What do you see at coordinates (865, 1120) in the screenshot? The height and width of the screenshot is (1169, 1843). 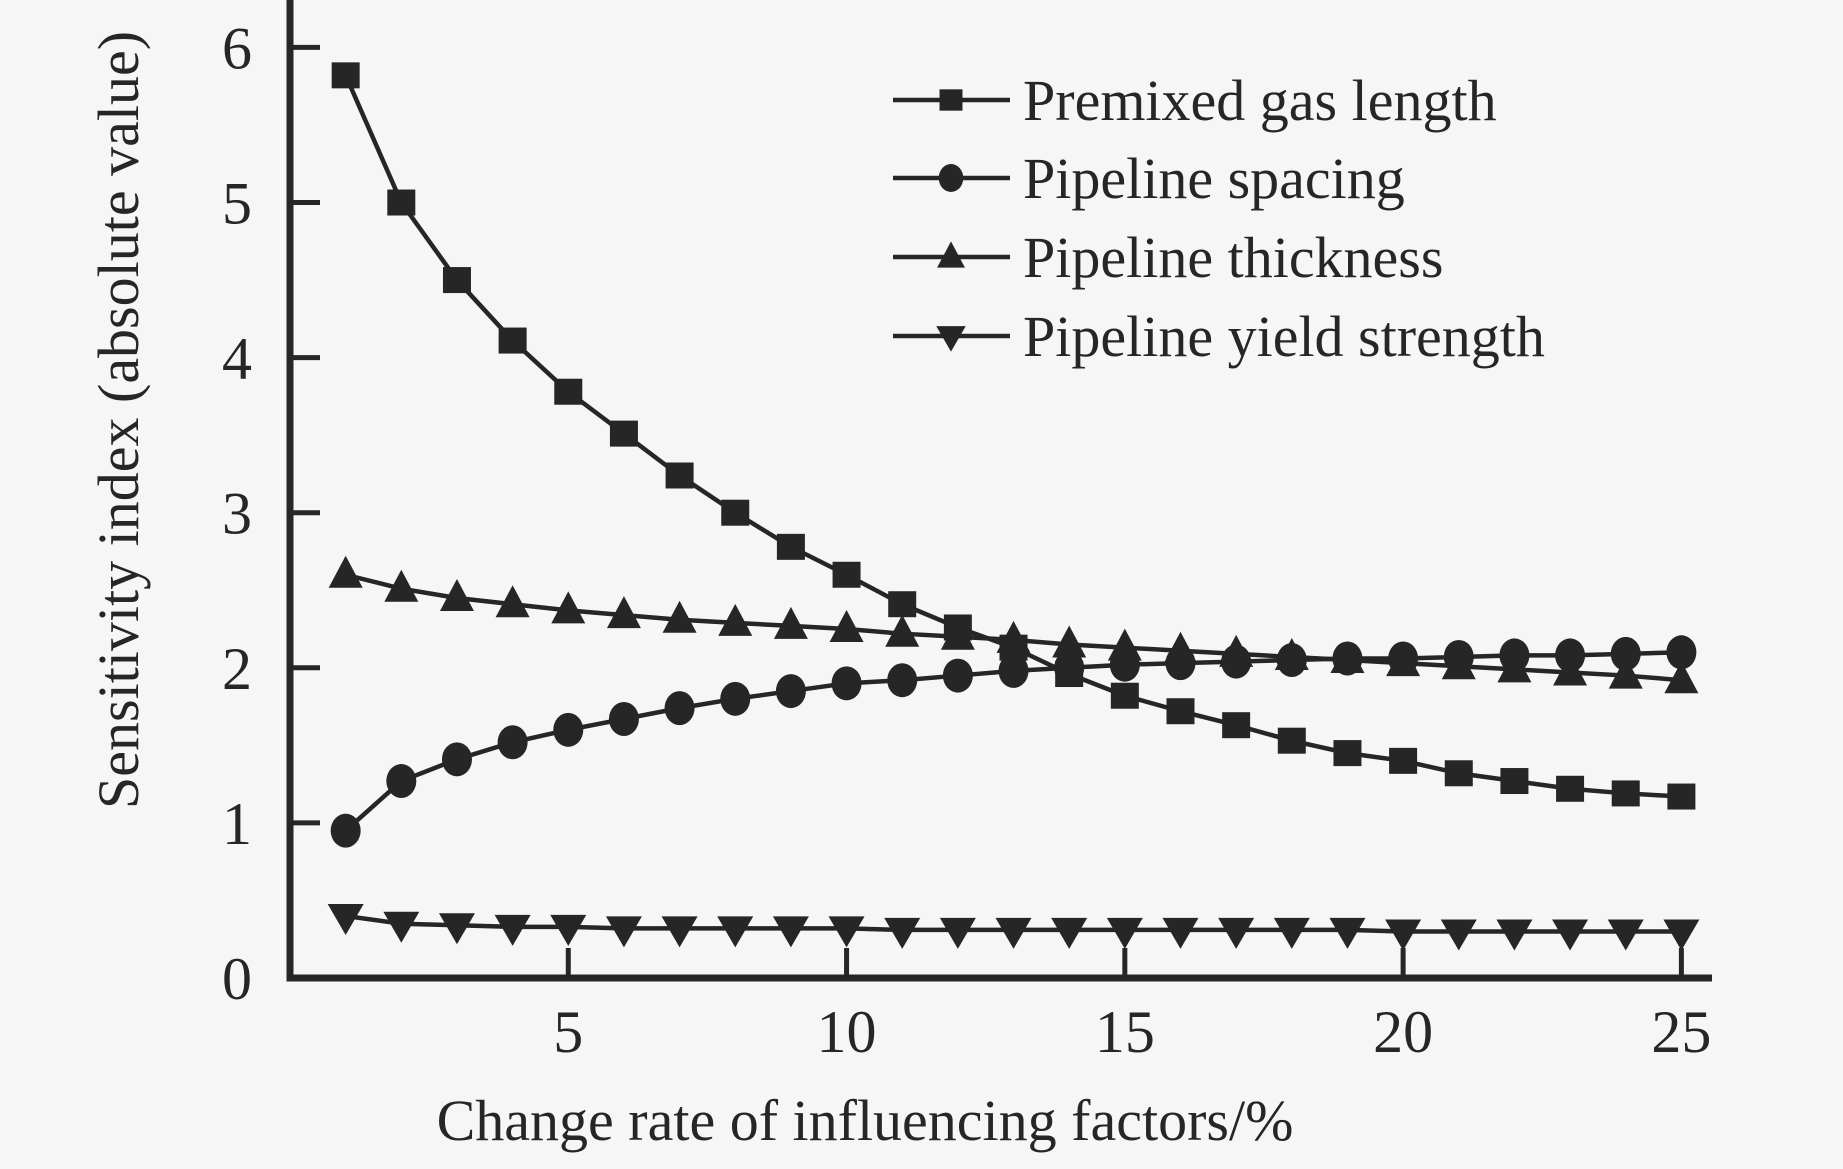 I see `x-axis-title: Change rate of influencing factors/%` at bounding box center [865, 1120].